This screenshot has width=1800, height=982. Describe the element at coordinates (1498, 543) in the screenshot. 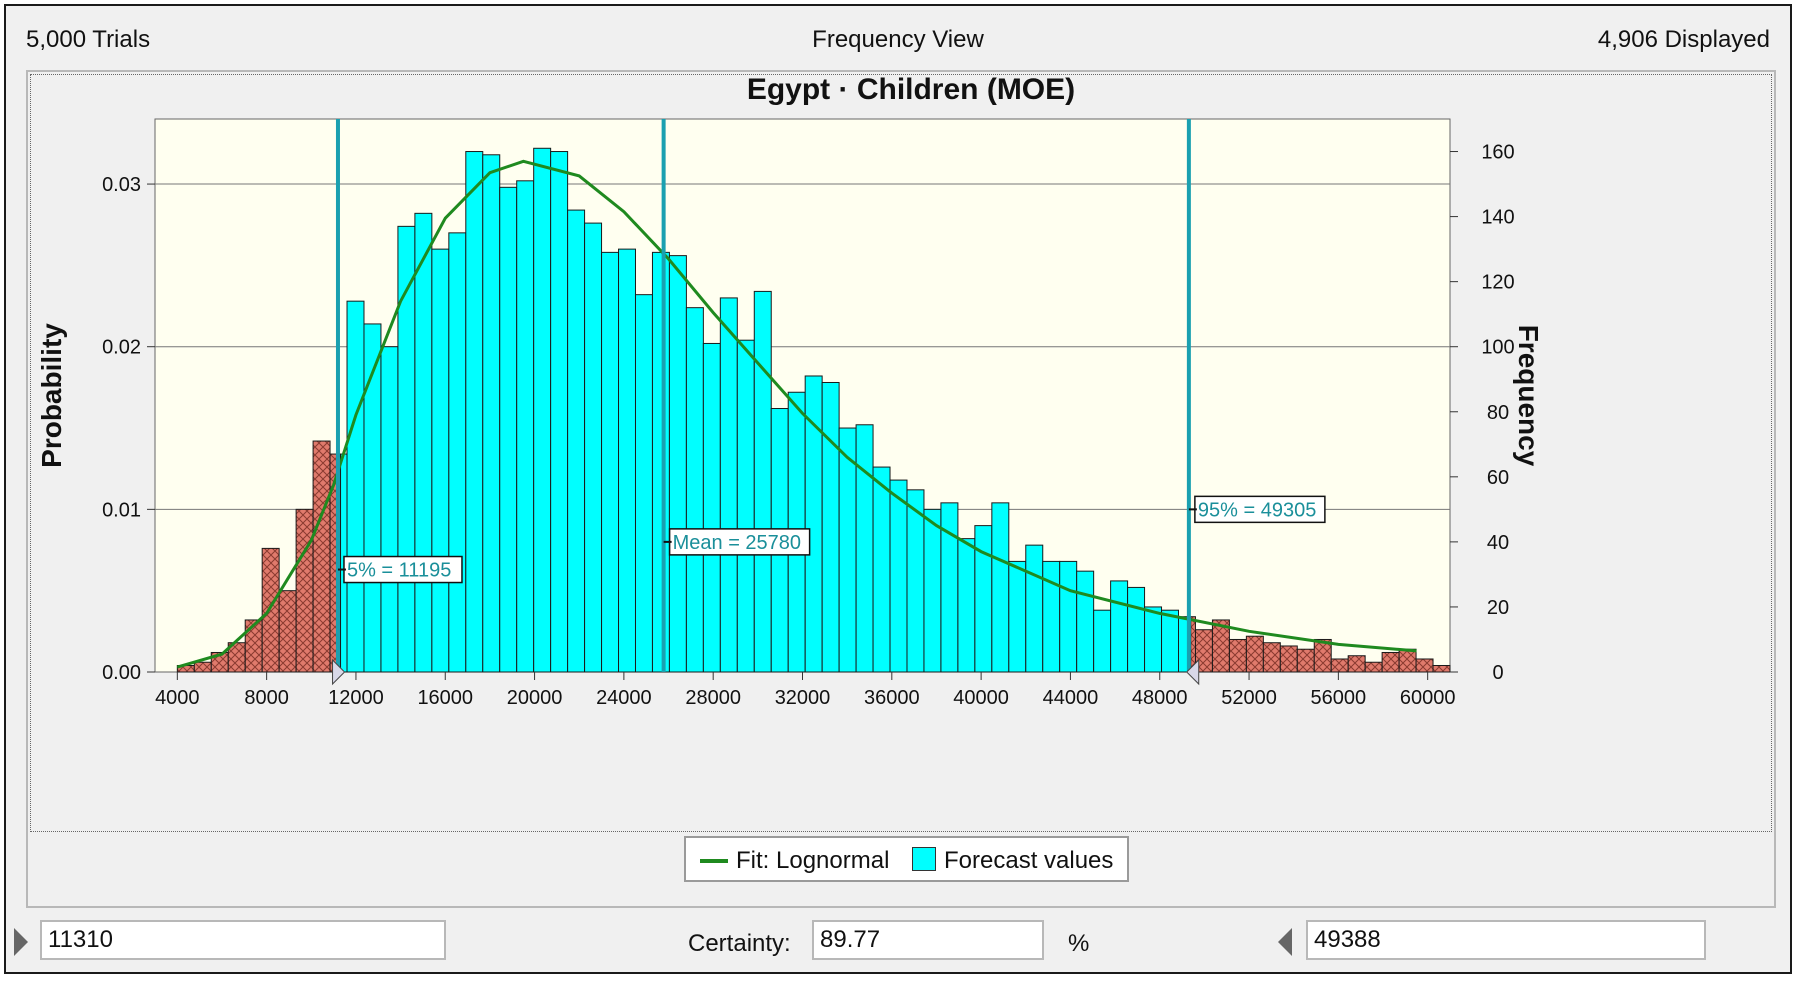

I see `y2-tick-label: 40` at that location.